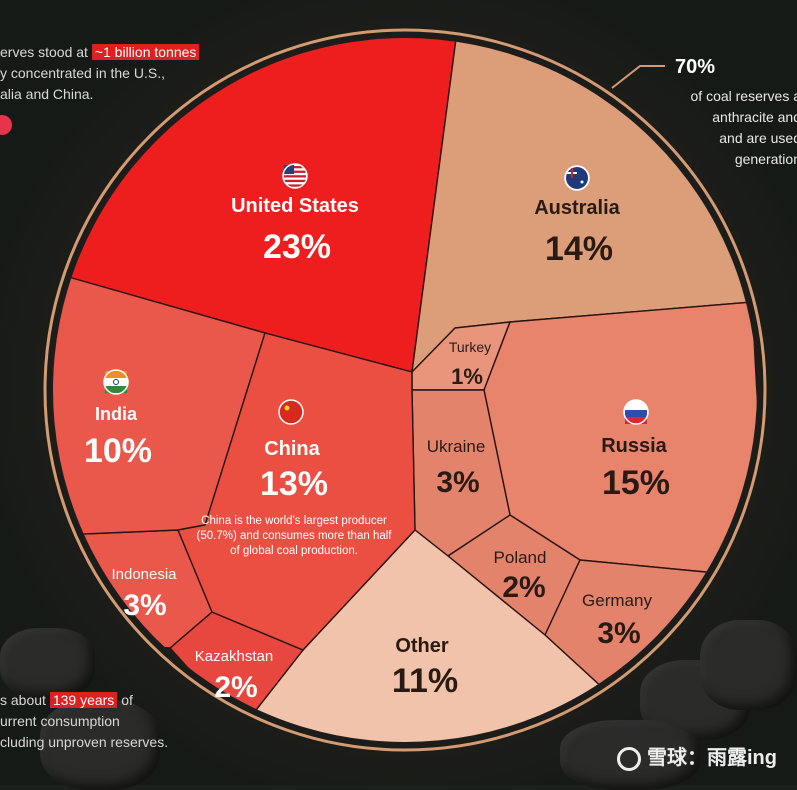 This screenshot has width=797, height=790. I want to click on label-china: China, so click(292, 449).